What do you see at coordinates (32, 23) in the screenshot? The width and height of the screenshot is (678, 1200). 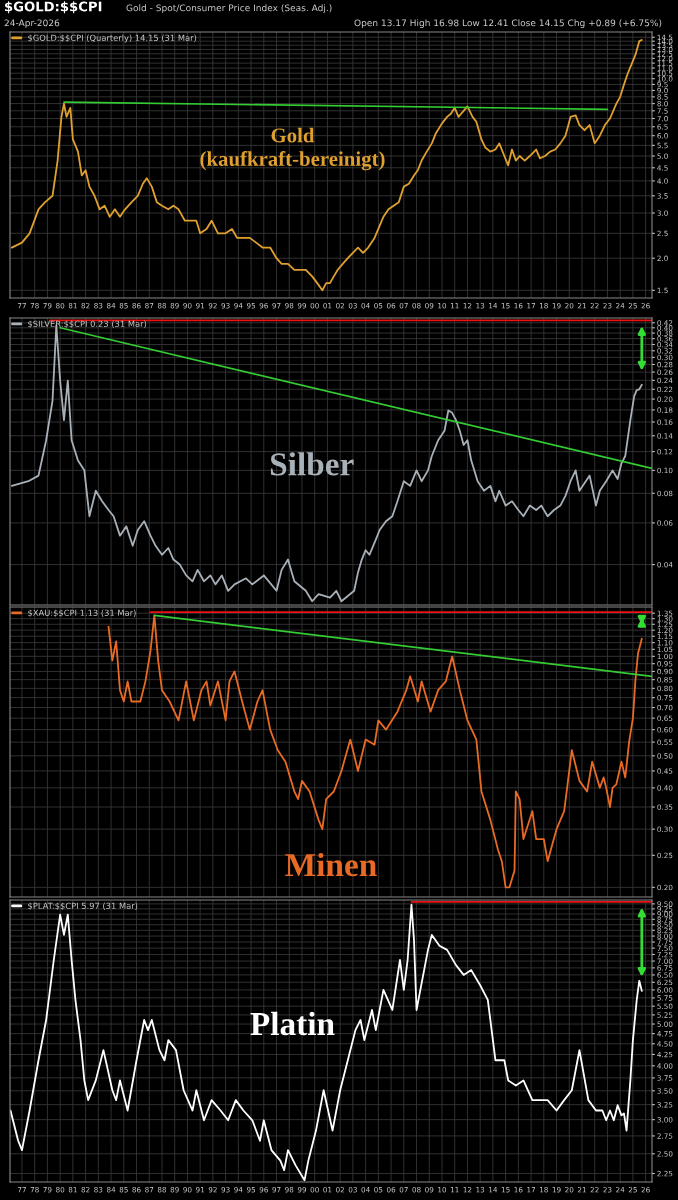 I see `text: 24-Apr-2026` at bounding box center [32, 23].